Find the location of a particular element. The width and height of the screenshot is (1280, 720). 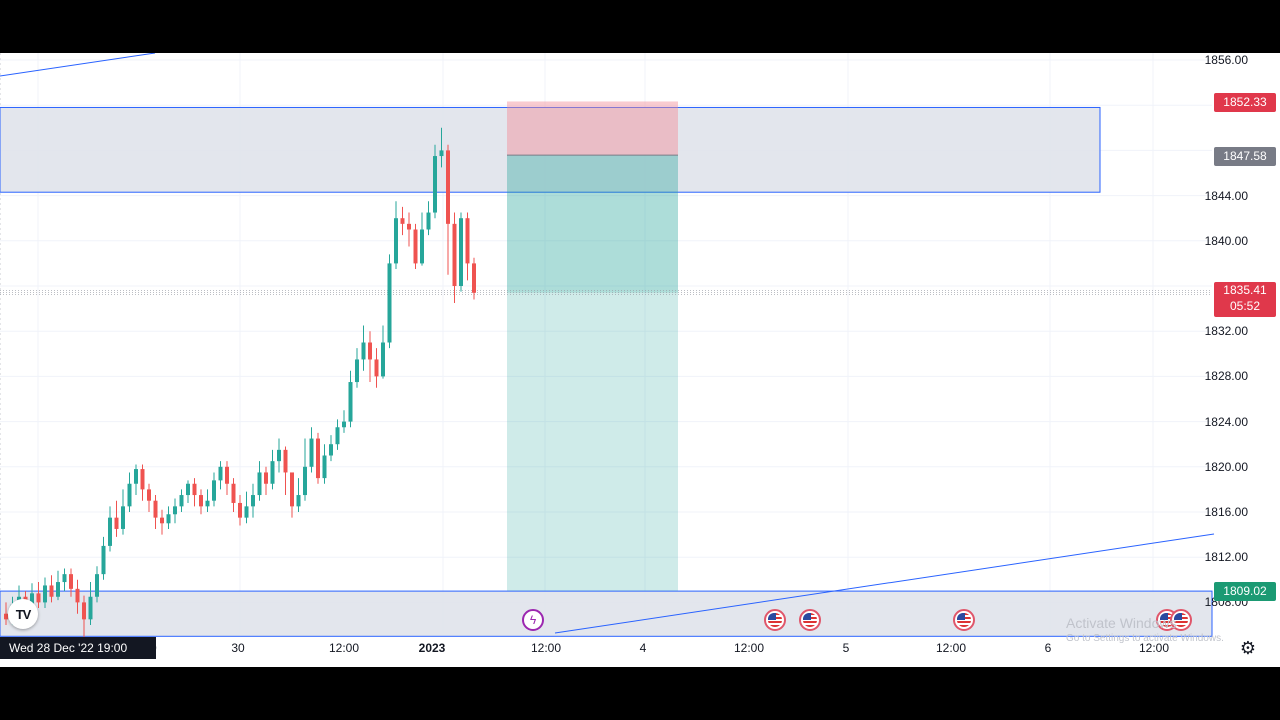

activate-windows-watermark: Activate Windows is located at coordinates (1121, 623).